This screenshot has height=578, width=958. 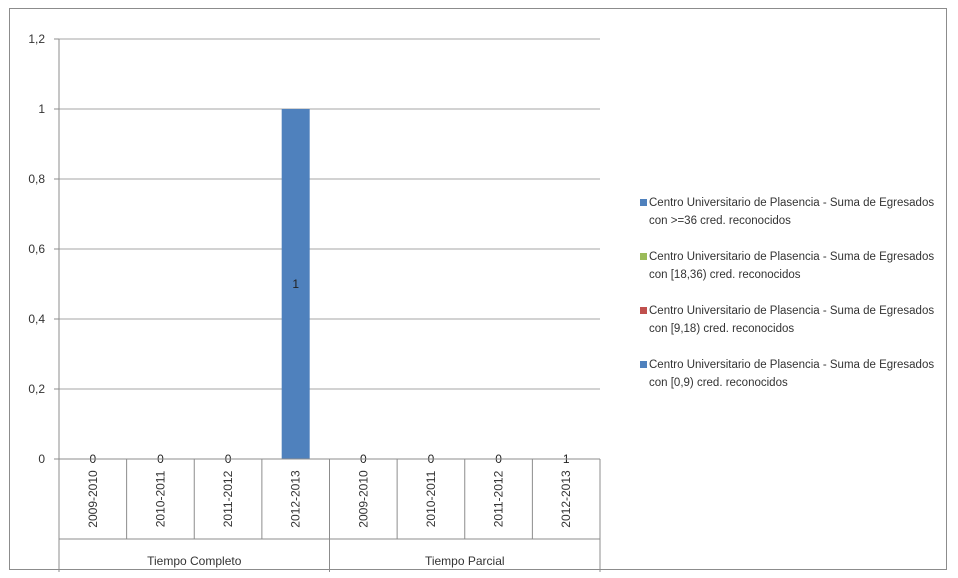 What do you see at coordinates (36, 39) in the screenshot?
I see `y-tick-label: 1,2` at bounding box center [36, 39].